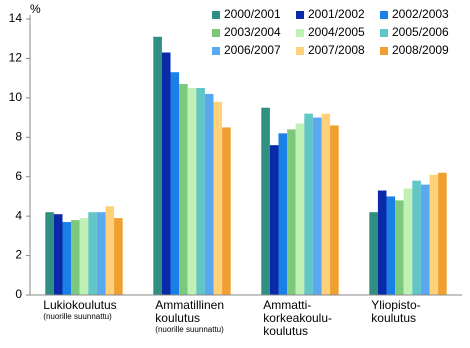 Image resolution: width=470 pixels, height=348 pixels. I want to click on x-tick-label: Ammatillinen, so click(189, 305).